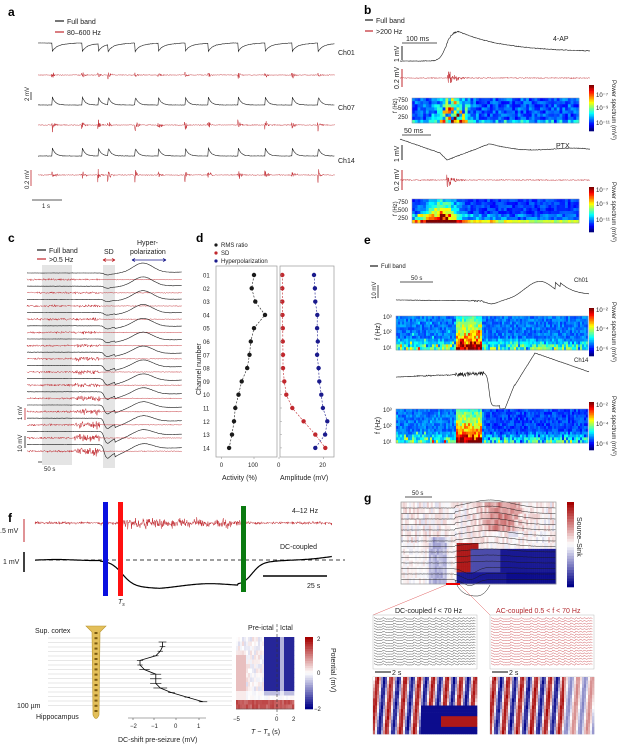 The image size is (627, 751). What do you see at coordinates (96, 643) in the screenshot?
I see `probe-electrode` at bounding box center [96, 643].